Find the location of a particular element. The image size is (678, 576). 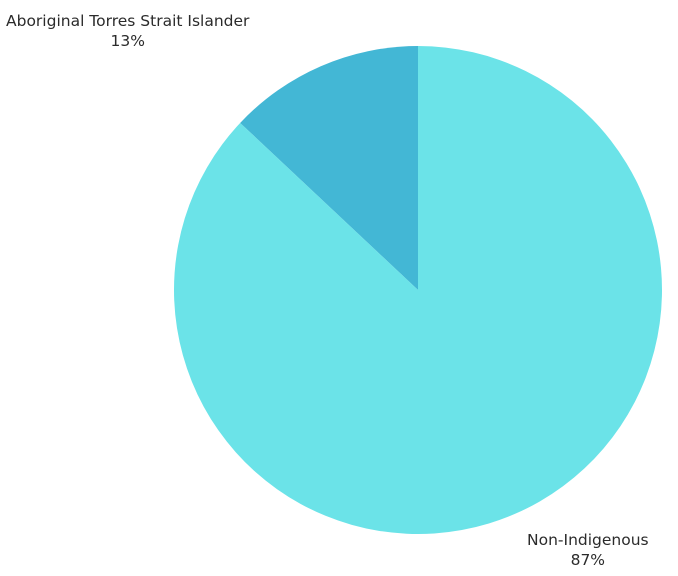

slice-value: 87% is located at coordinates (588, 560).